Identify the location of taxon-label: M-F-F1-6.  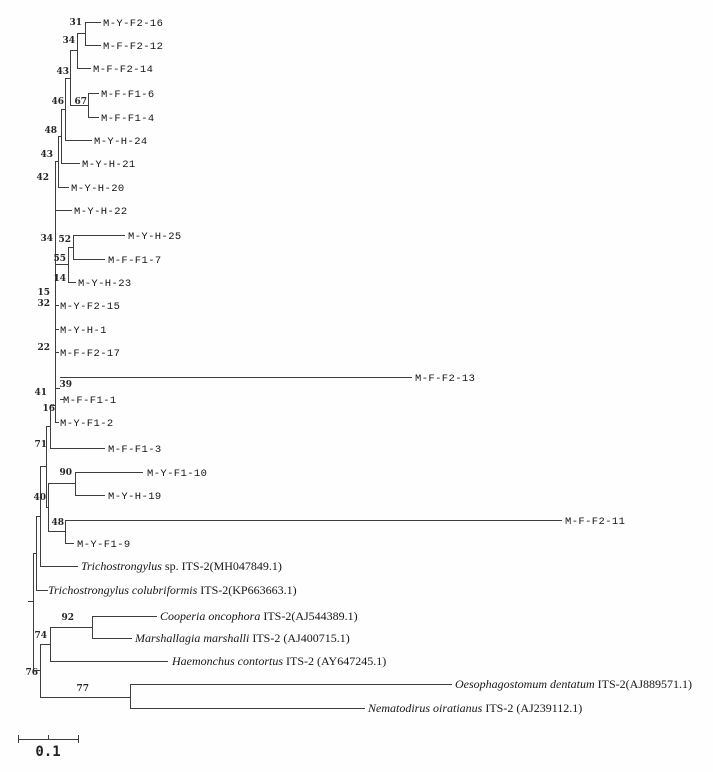
(128, 95).